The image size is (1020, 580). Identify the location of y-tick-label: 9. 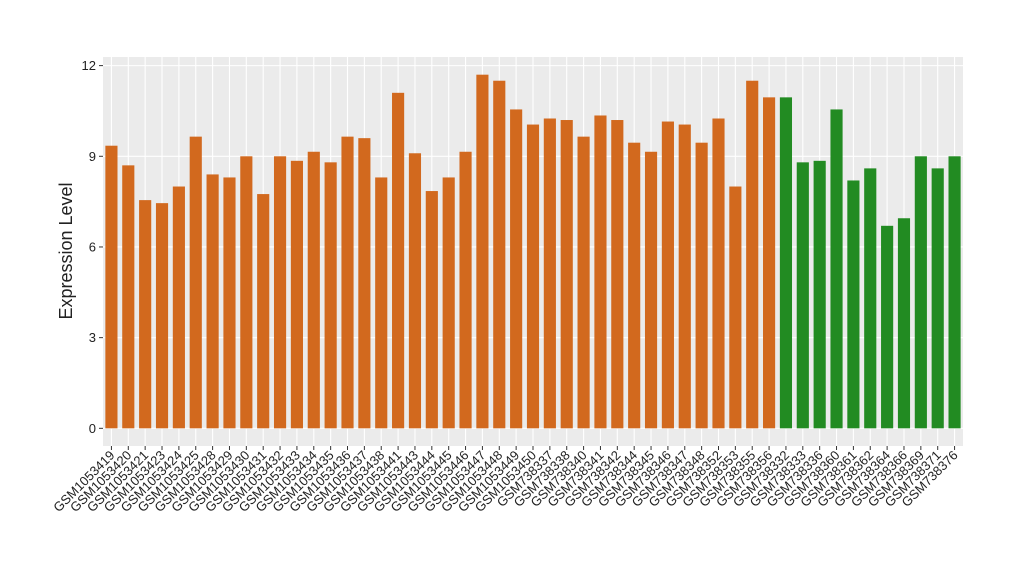
(92, 156).